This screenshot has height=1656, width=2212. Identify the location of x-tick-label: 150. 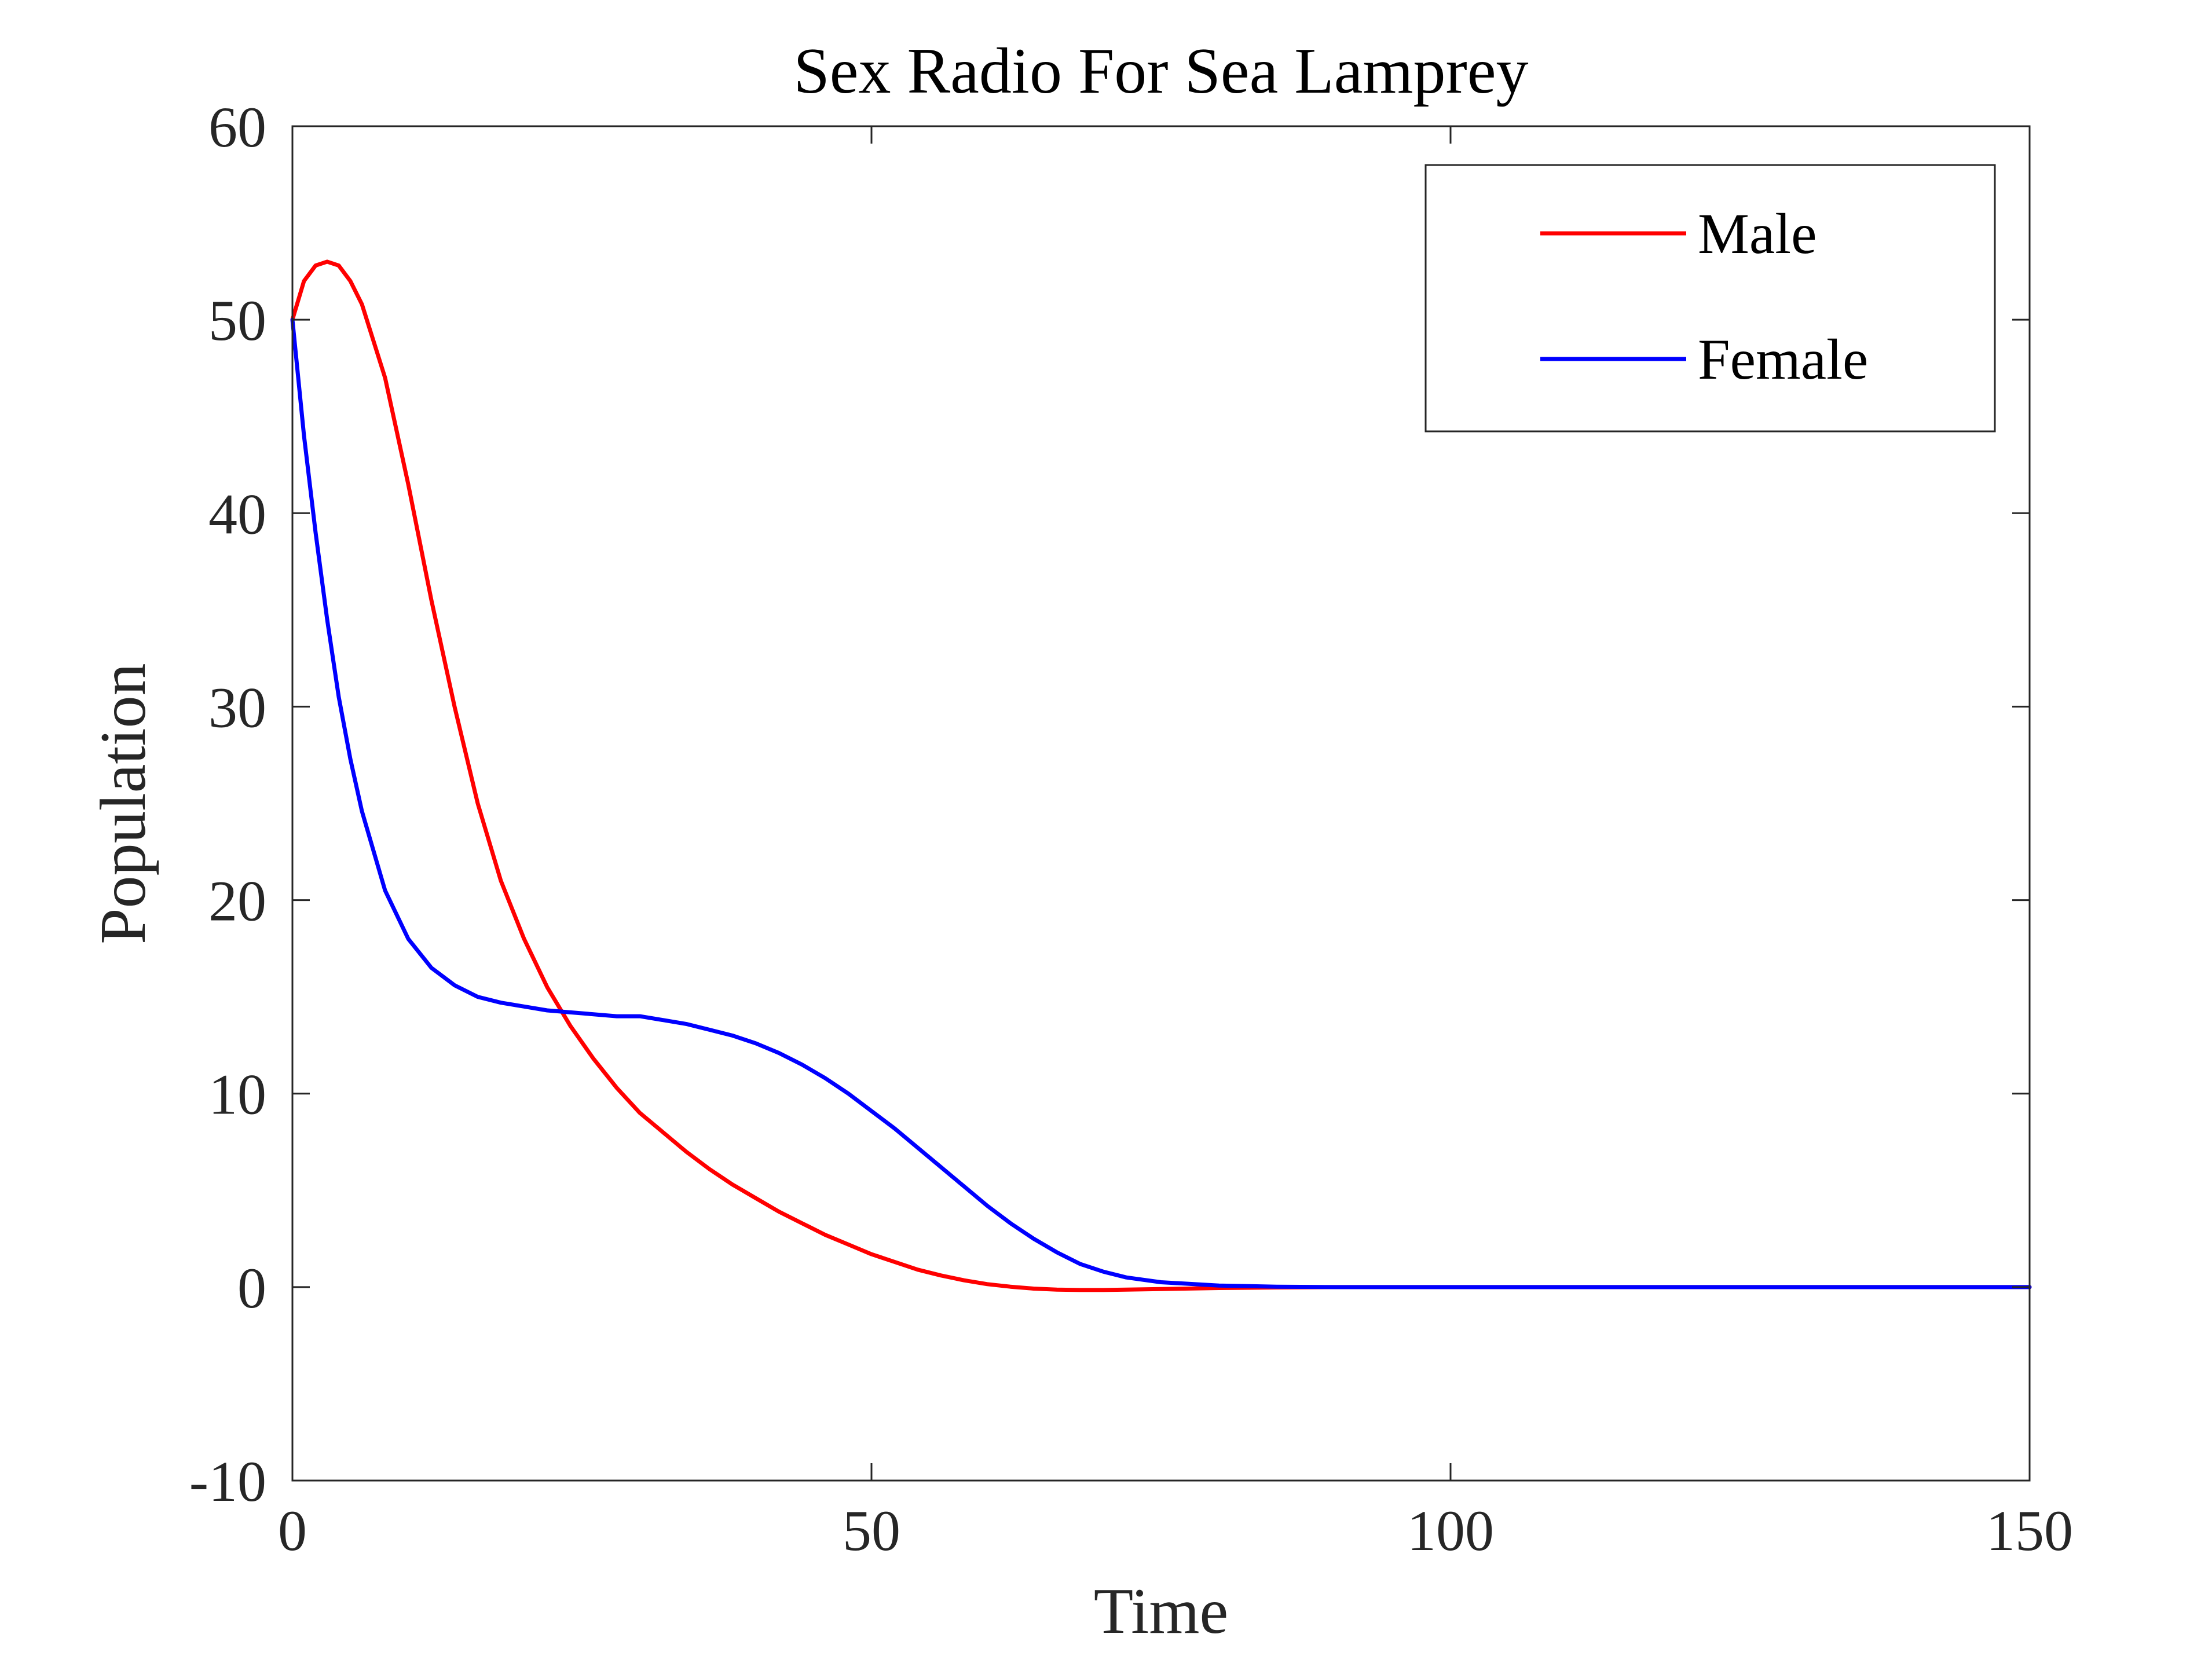
(2029, 1531).